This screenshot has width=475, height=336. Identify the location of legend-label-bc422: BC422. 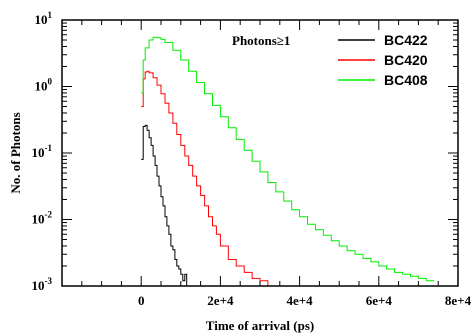
(406, 40).